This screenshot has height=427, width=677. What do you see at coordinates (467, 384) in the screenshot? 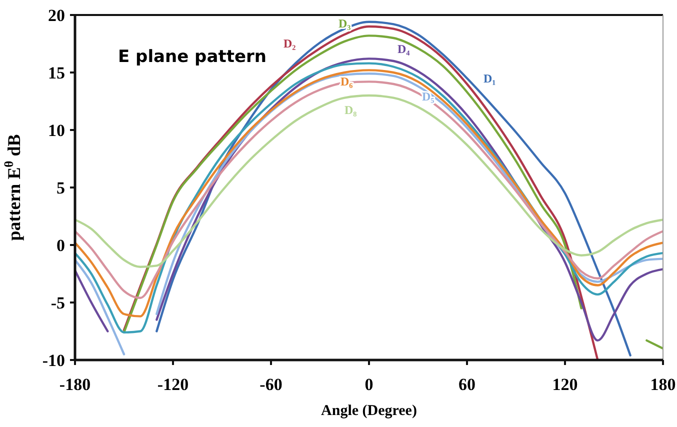
I see `x-tick-label: 60` at bounding box center [467, 384].